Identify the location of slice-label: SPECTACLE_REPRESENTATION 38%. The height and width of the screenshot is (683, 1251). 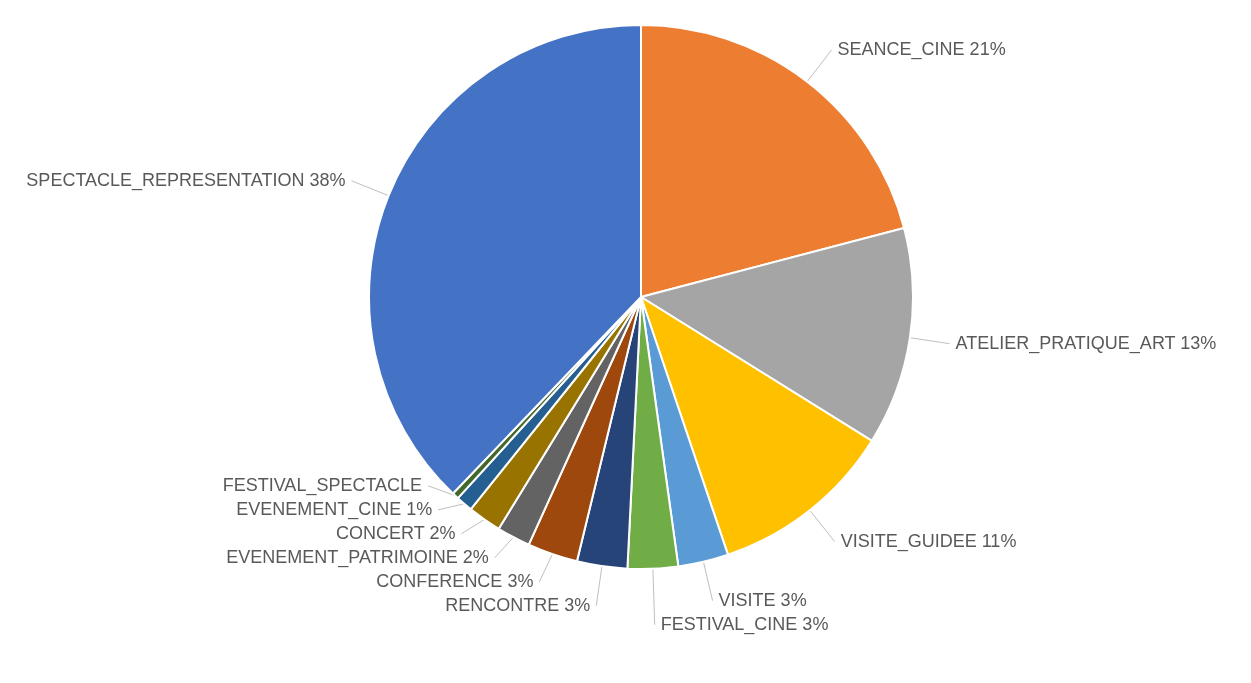
(186, 180).